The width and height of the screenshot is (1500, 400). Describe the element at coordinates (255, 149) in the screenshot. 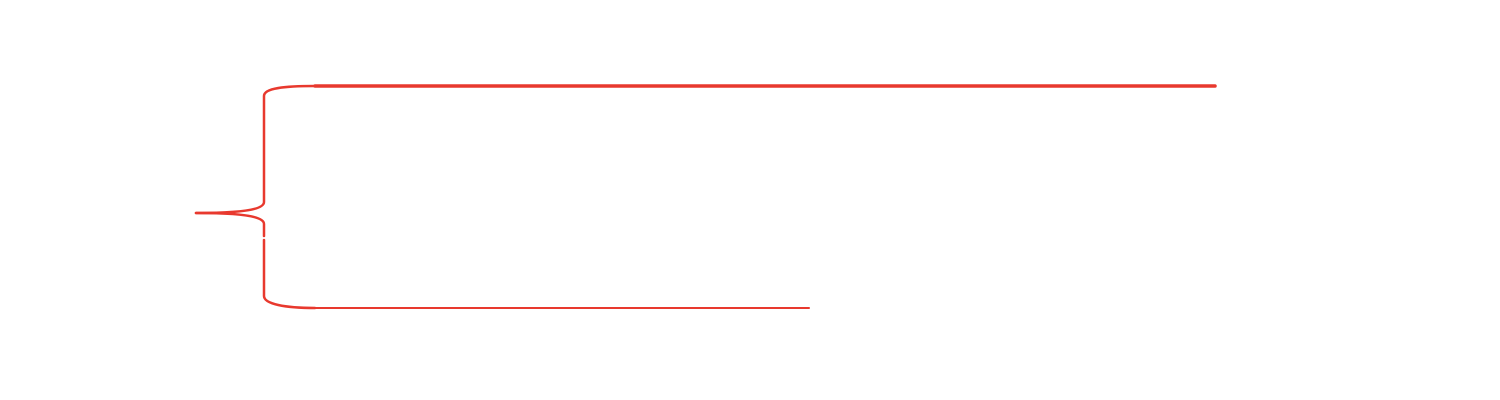

I see `curly-brace-upper-half` at that location.